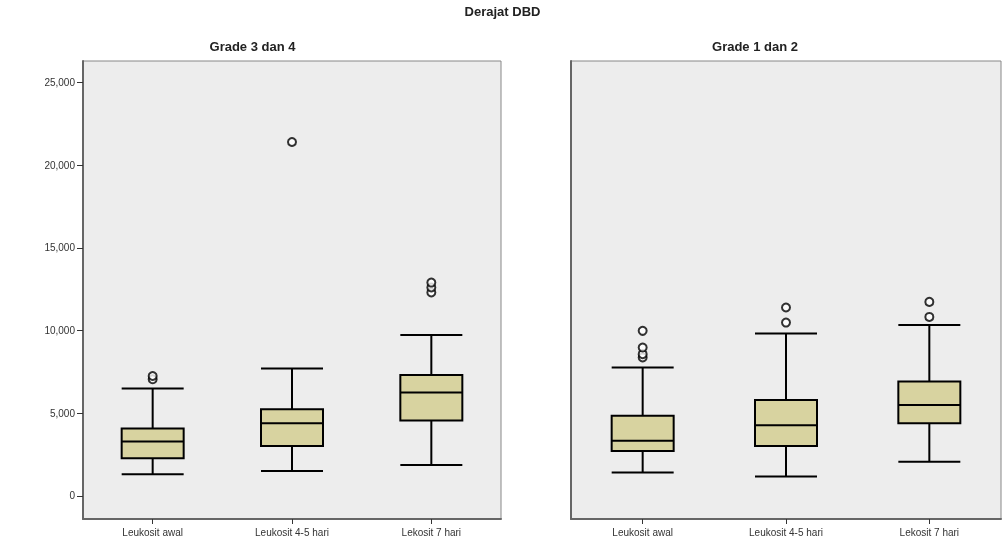  What do you see at coordinates (62, 413) in the screenshot?
I see `y-tick-label: 5,000` at bounding box center [62, 413].